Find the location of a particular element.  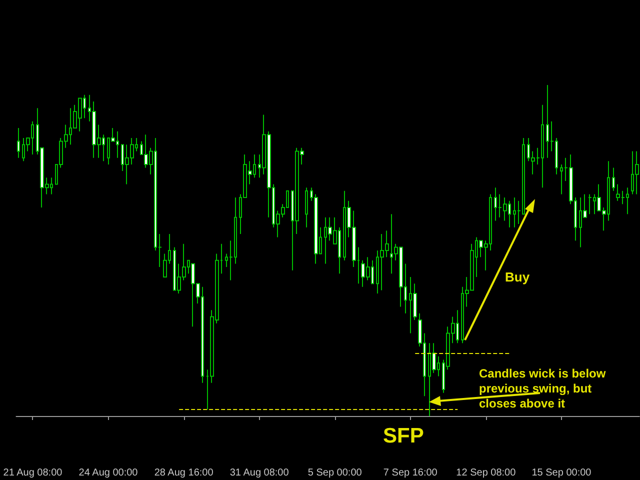

x-tick-label: 21 Aug 08:00 is located at coordinates (33, 473).